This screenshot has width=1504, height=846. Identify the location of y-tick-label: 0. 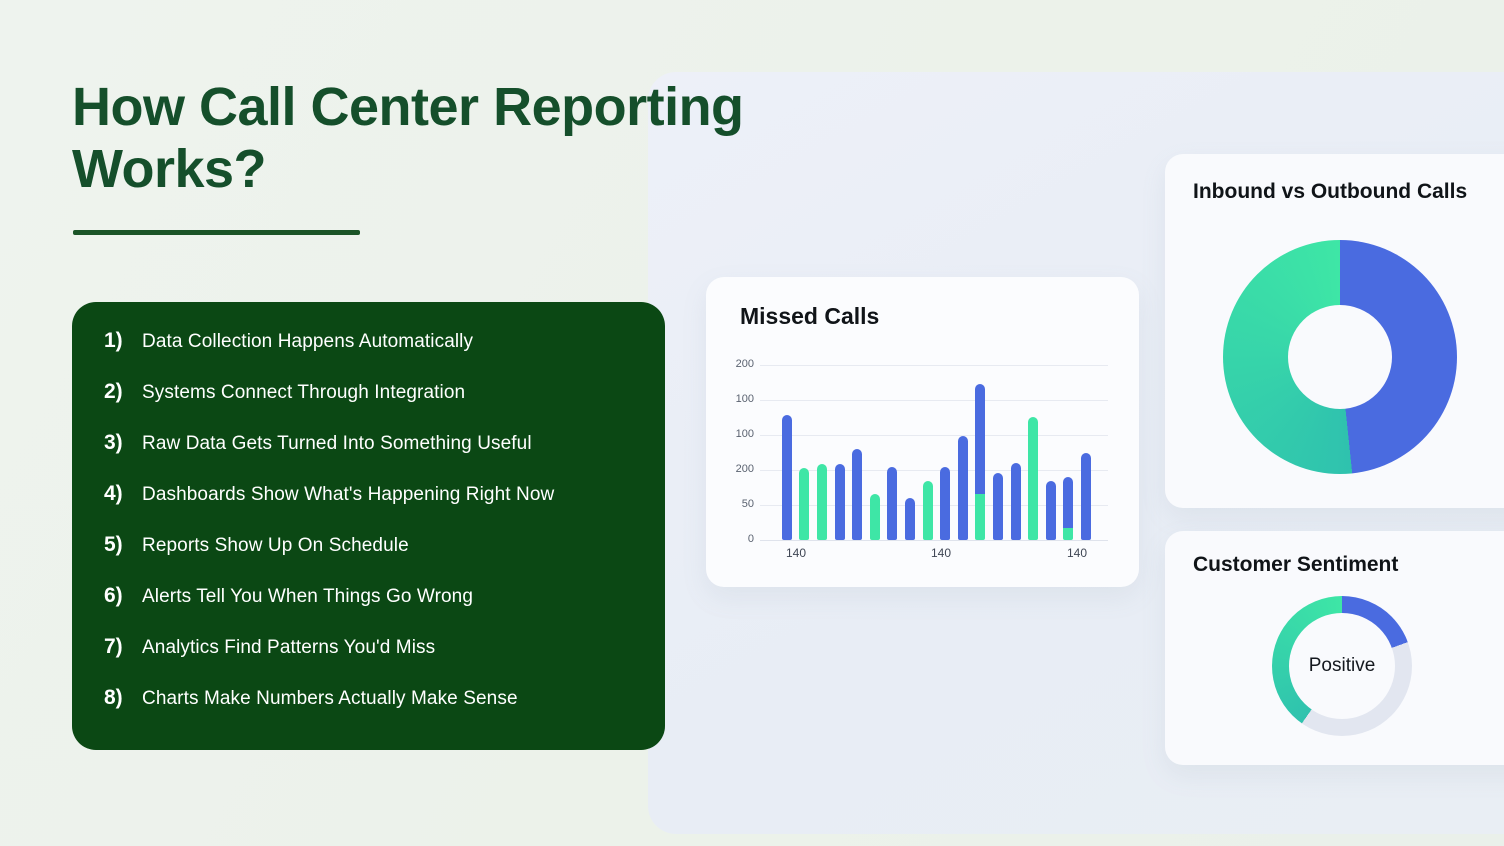
(750, 539).